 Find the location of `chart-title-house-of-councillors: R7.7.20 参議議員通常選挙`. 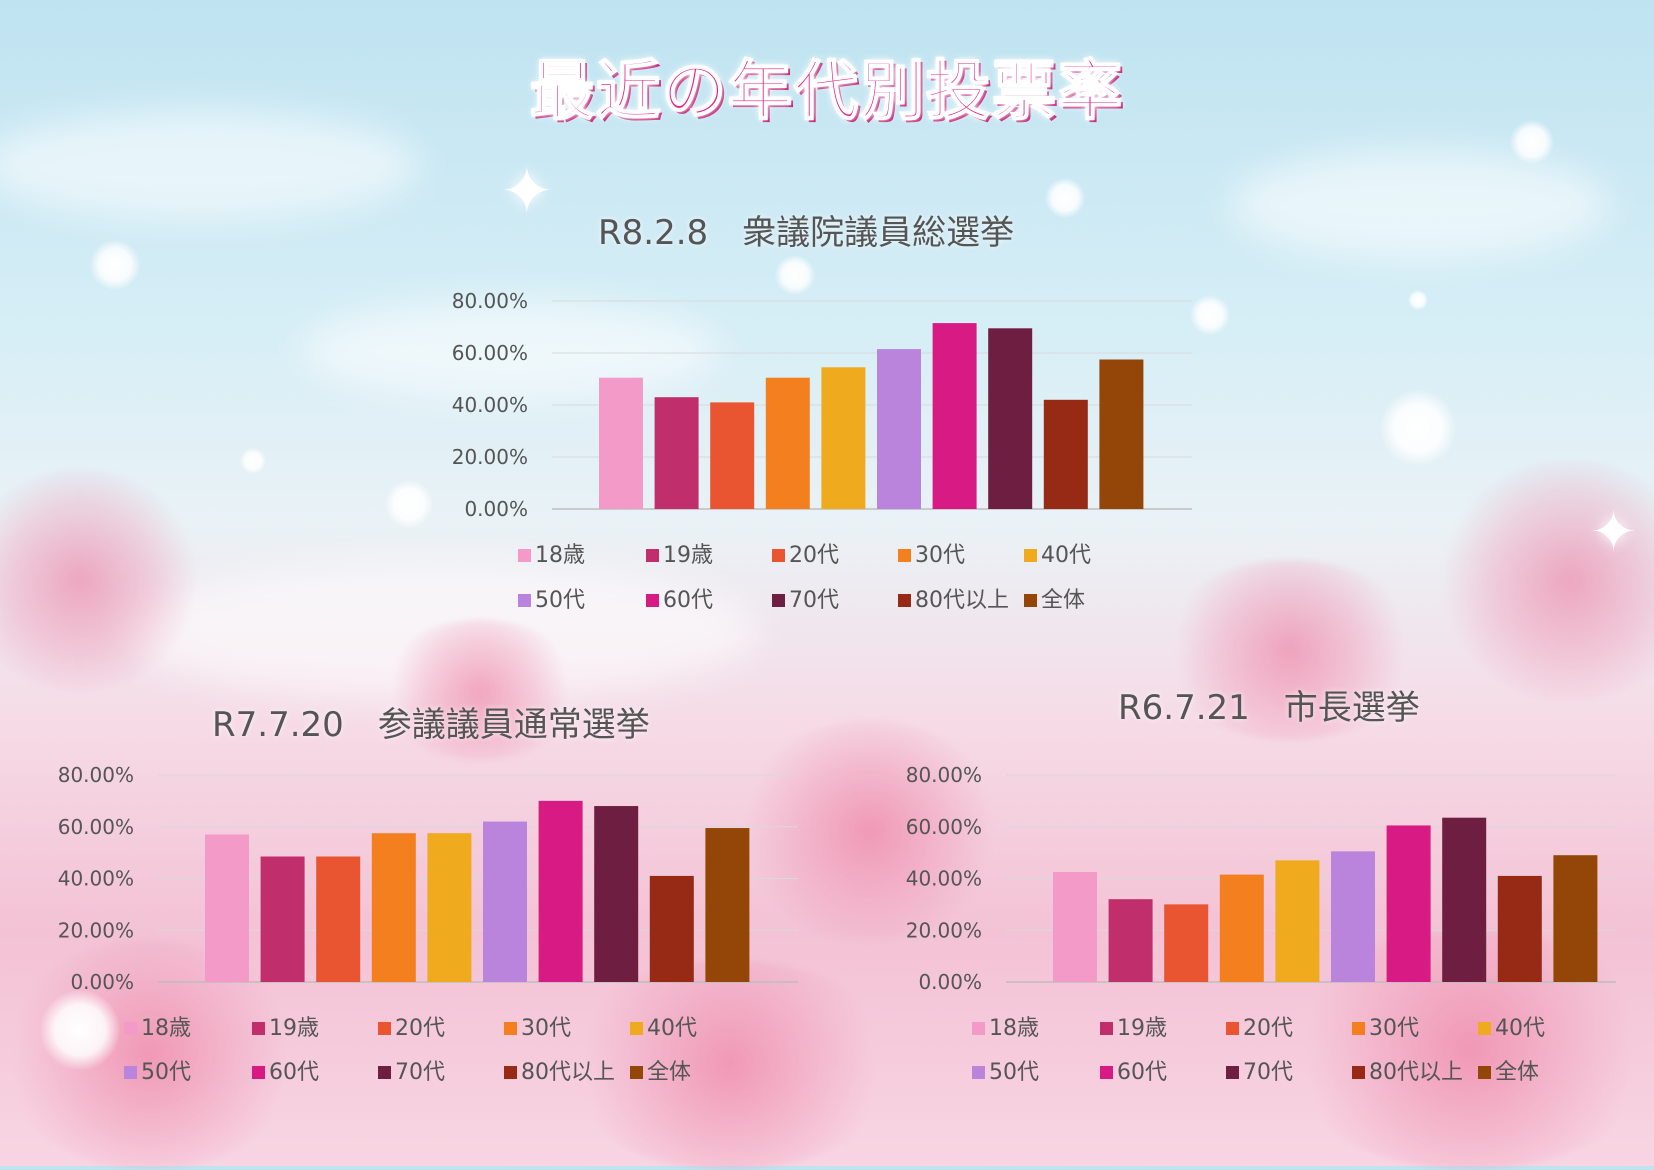

chart-title-house-of-councillors: R7.7.20 参議議員通常選挙 is located at coordinates (431, 725).